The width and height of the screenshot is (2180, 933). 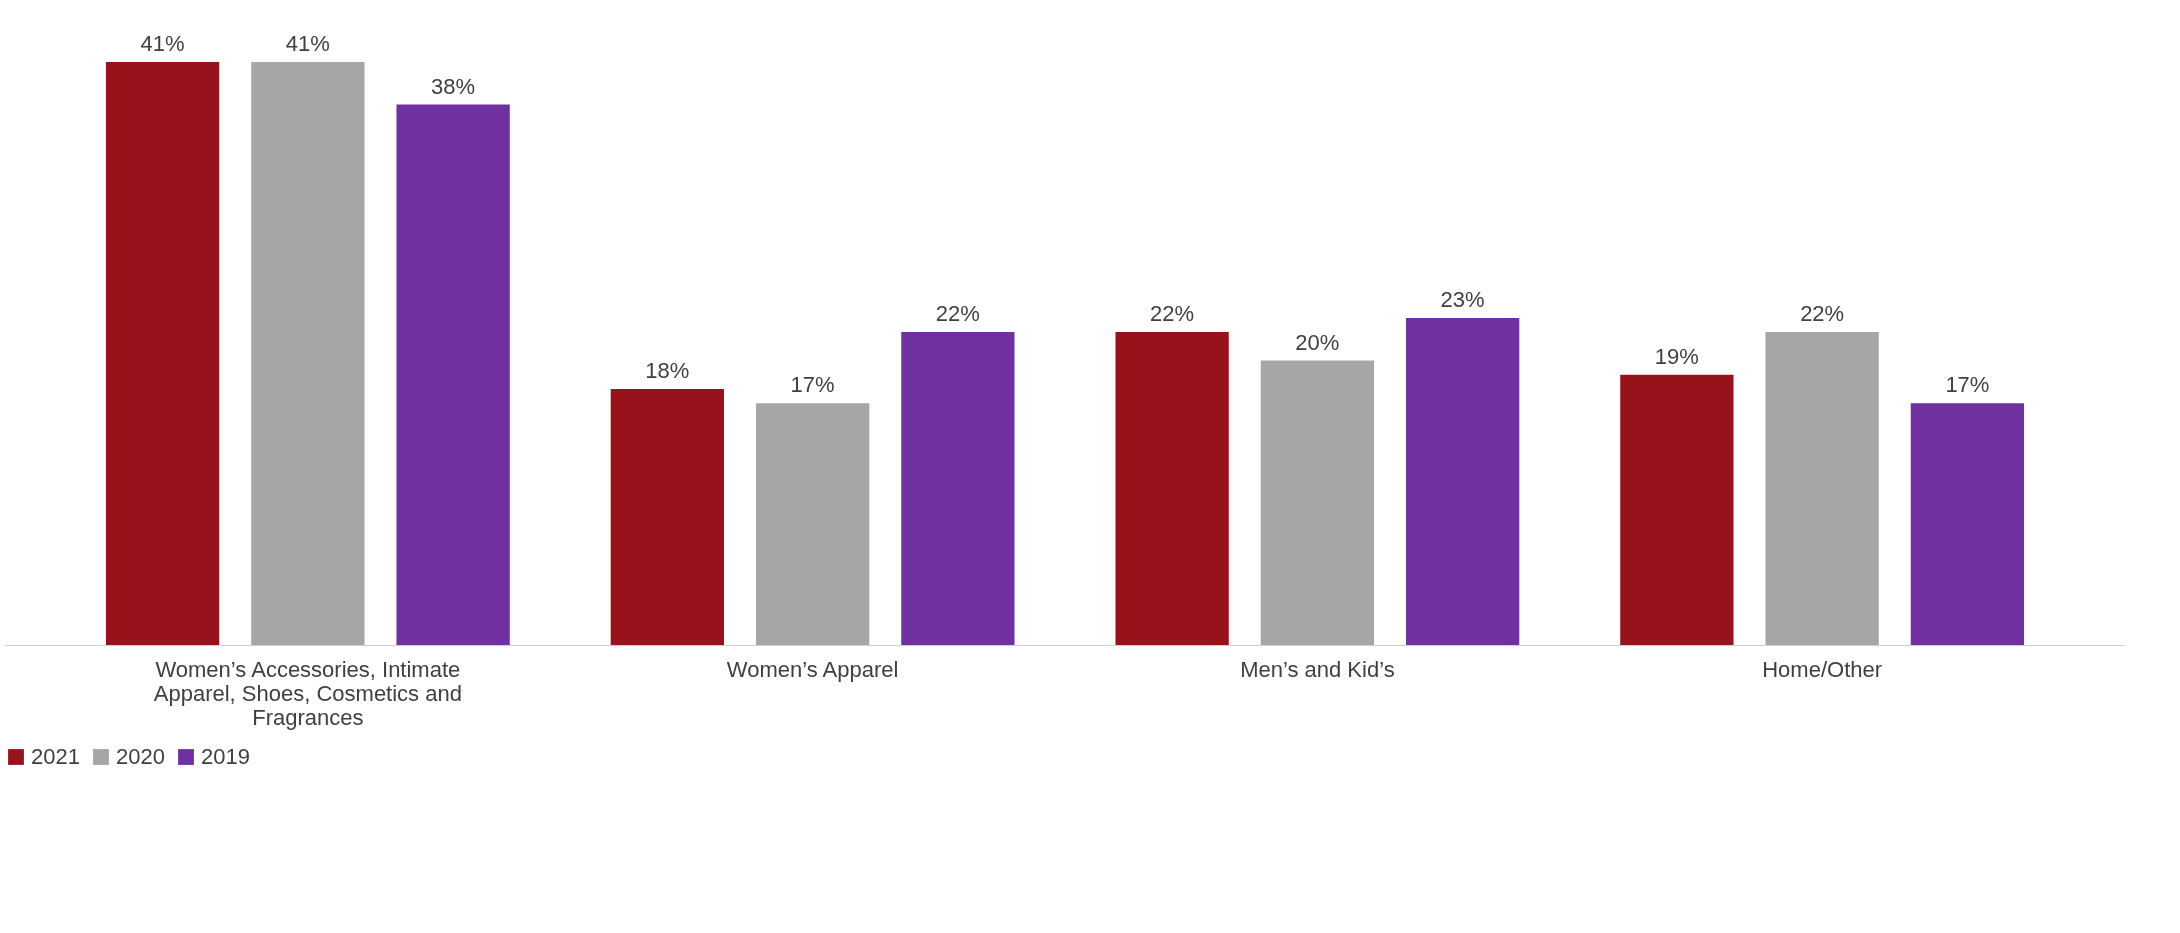 I want to click on x-tick-label: Women’s Accessories, Intimate Apparel, Shoes, Cosmetics and Fragrances, so click(x=307, y=693).